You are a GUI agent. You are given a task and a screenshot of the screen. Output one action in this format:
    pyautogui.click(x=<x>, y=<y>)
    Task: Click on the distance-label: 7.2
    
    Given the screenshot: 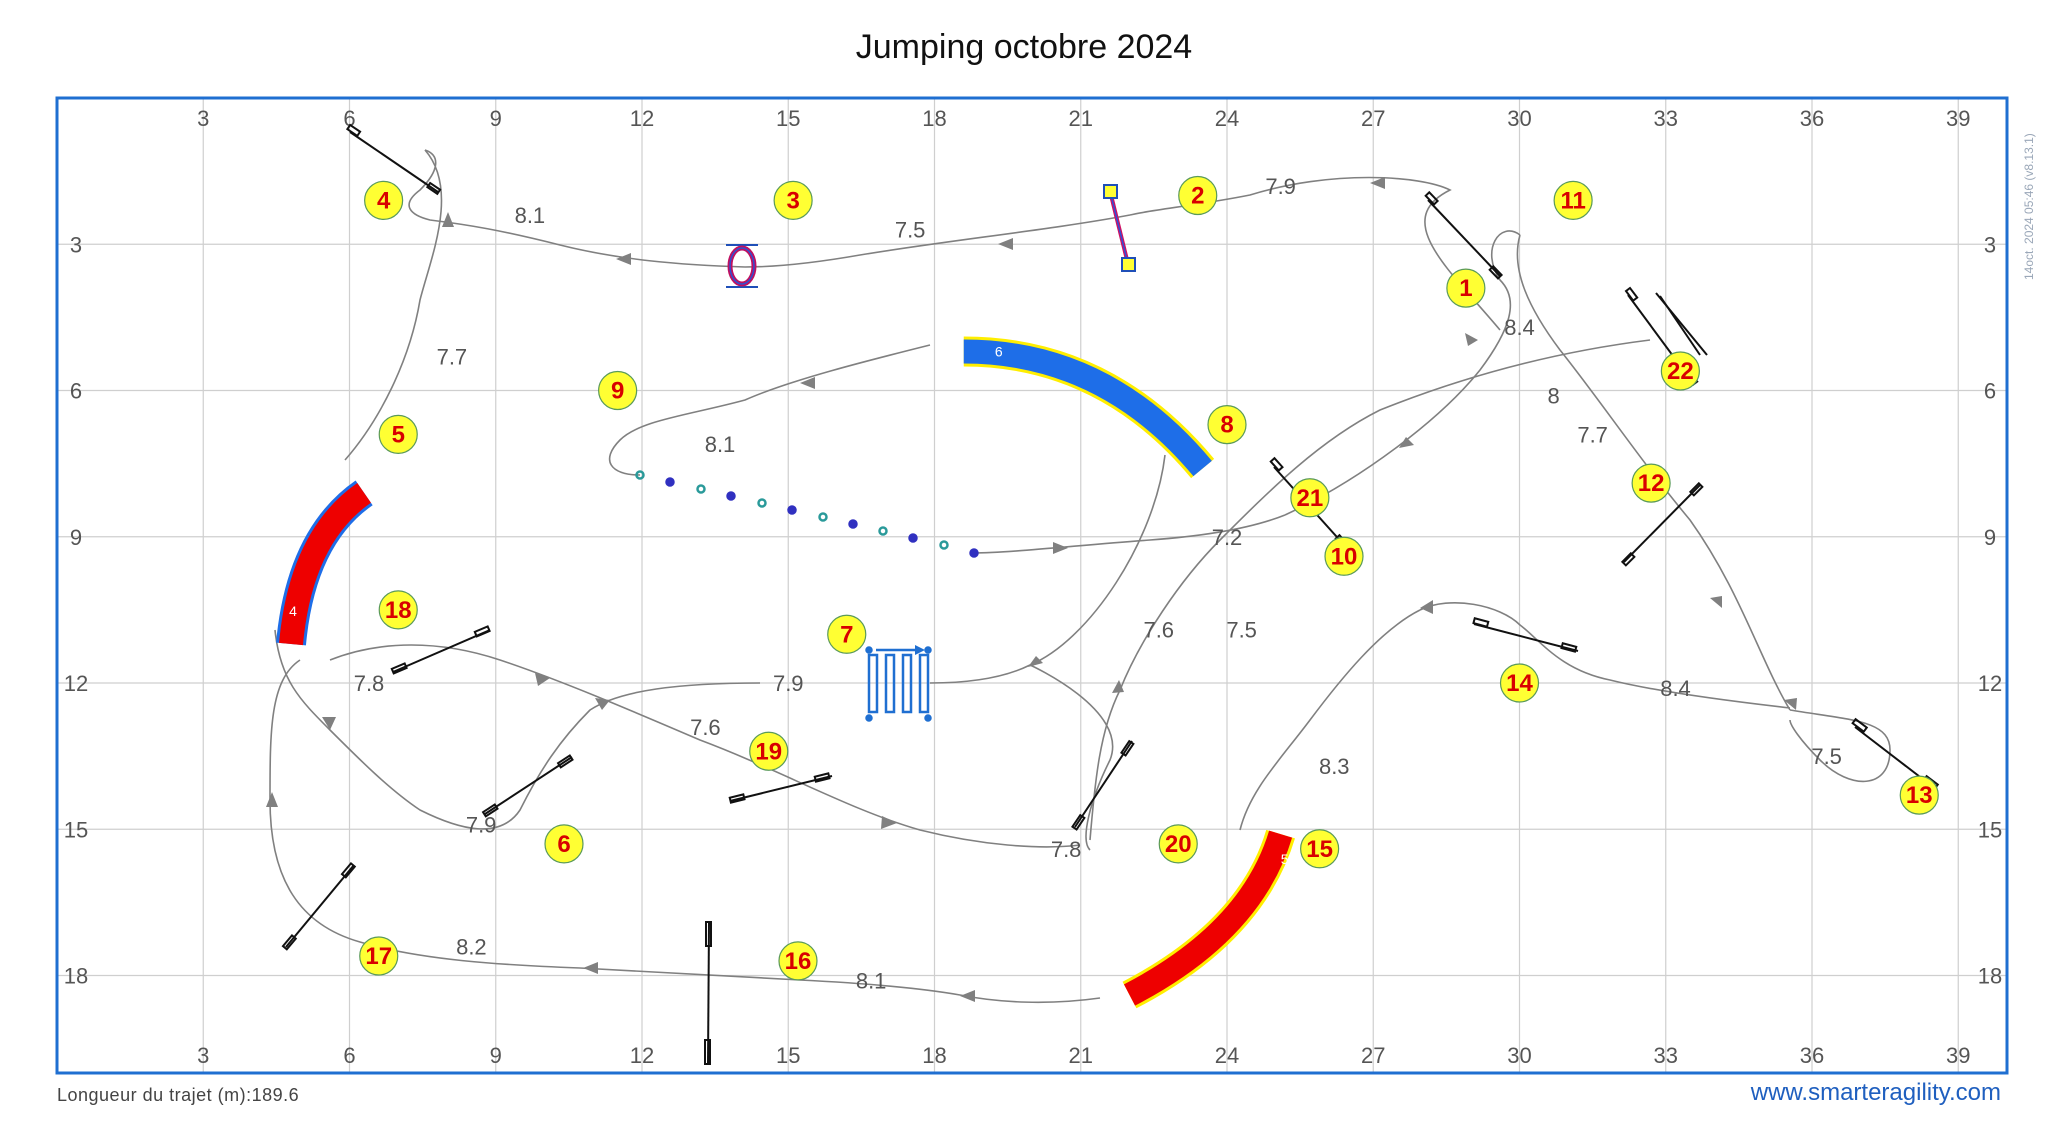 What is the action you would take?
    pyautogui.click(x=1227, y=537)
    